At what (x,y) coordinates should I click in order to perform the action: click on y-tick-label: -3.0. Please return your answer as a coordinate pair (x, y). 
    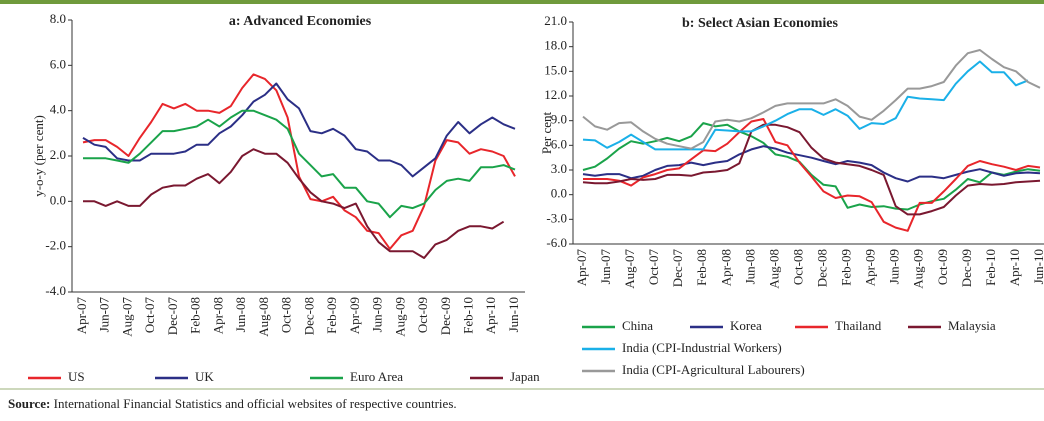
    Looking at the image, I should click on (556, 217).